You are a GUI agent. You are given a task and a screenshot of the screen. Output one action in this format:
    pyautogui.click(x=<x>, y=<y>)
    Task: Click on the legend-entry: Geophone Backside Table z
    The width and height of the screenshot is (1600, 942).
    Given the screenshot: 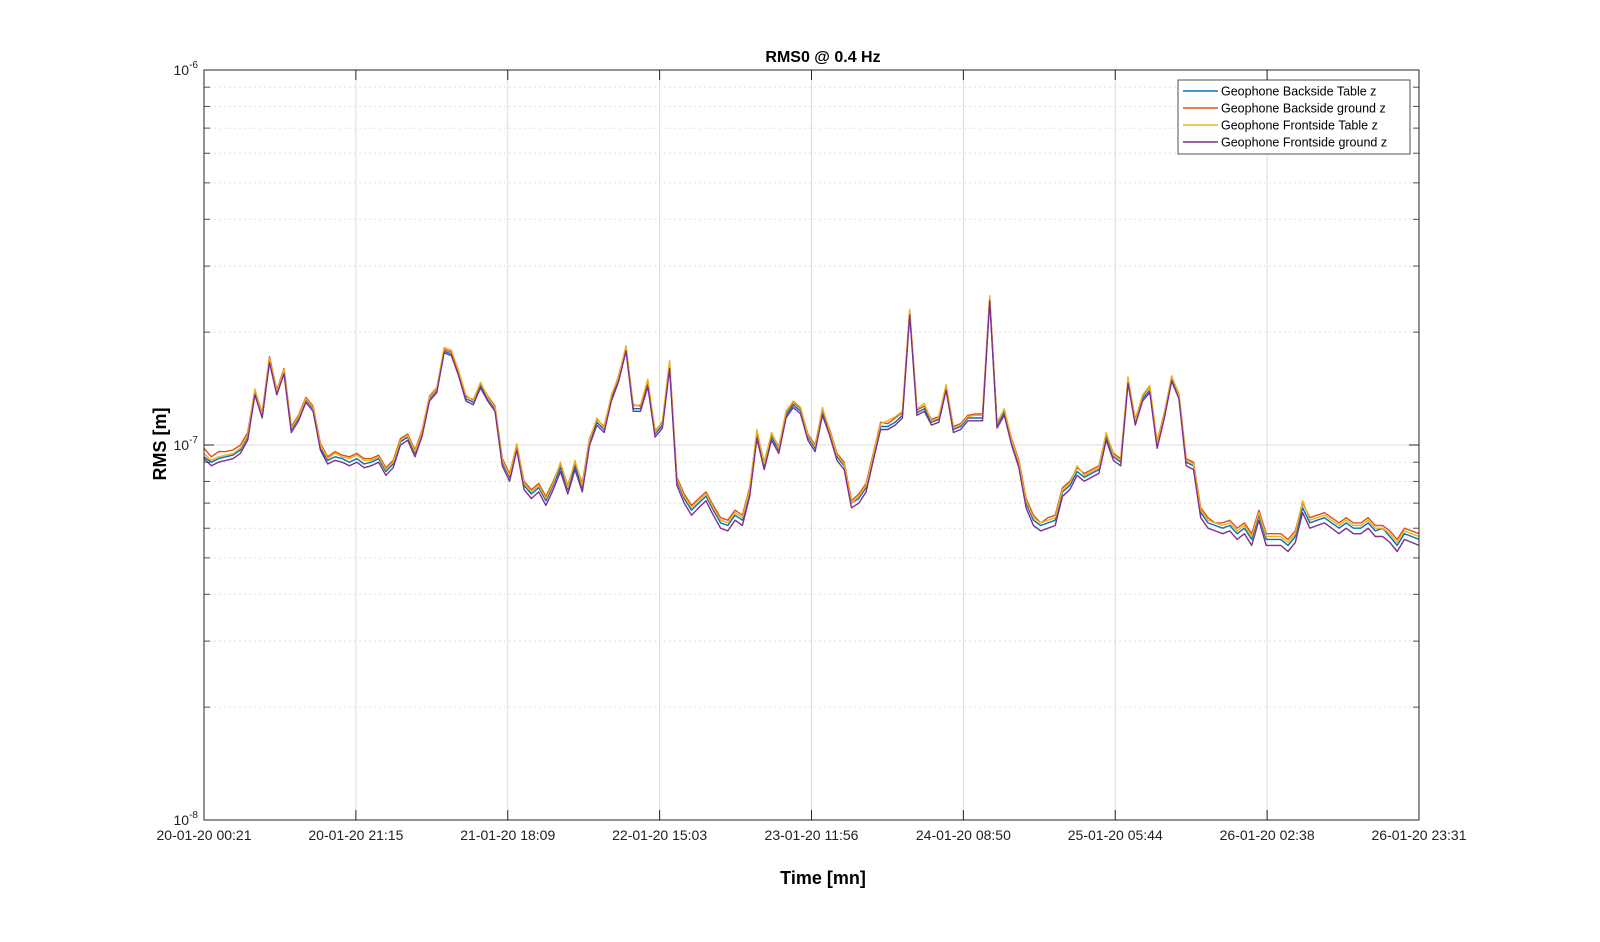 What is the action you would take?
    pyautogui.click(x=1298, y=92)
    